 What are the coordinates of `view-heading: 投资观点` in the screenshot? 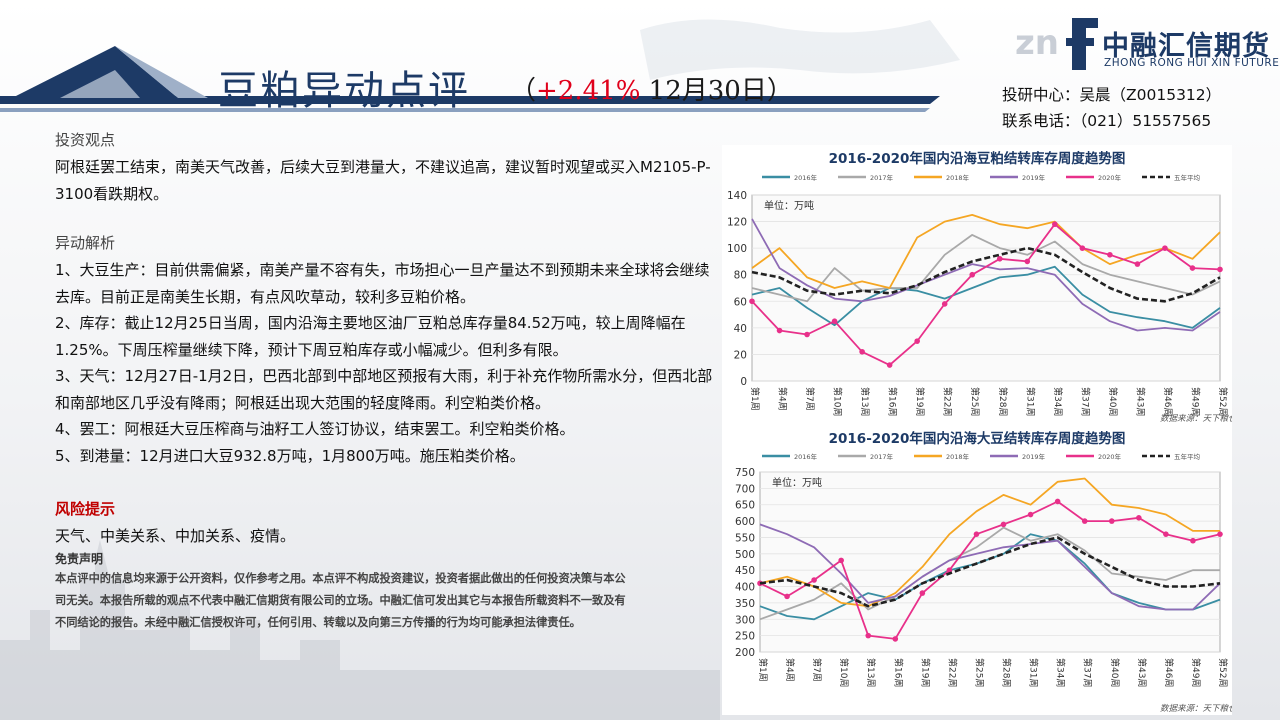 It's located at (85, 140).